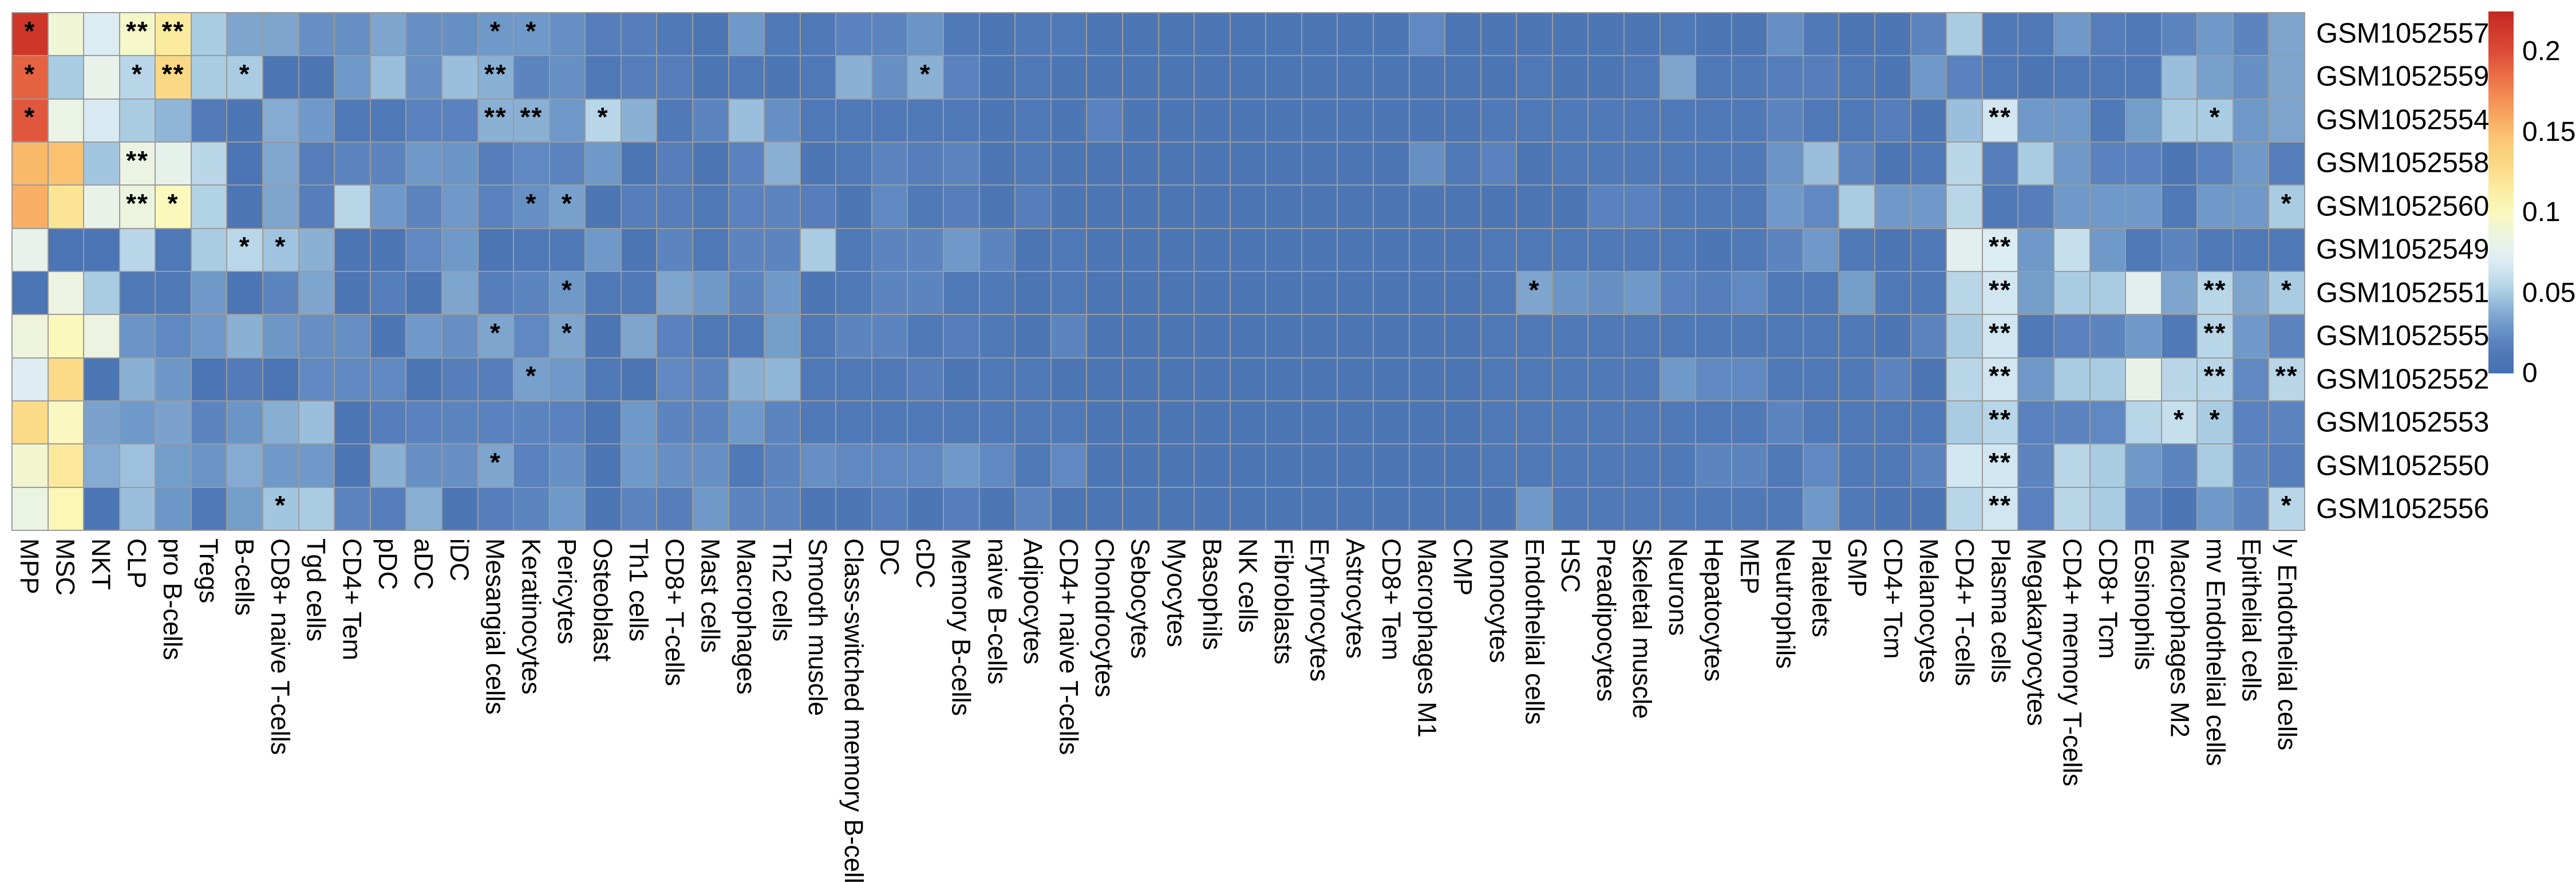 The image size is (2576, 882). I want to click on colorbar-tick-label: 0.15, so click(2549, 131).